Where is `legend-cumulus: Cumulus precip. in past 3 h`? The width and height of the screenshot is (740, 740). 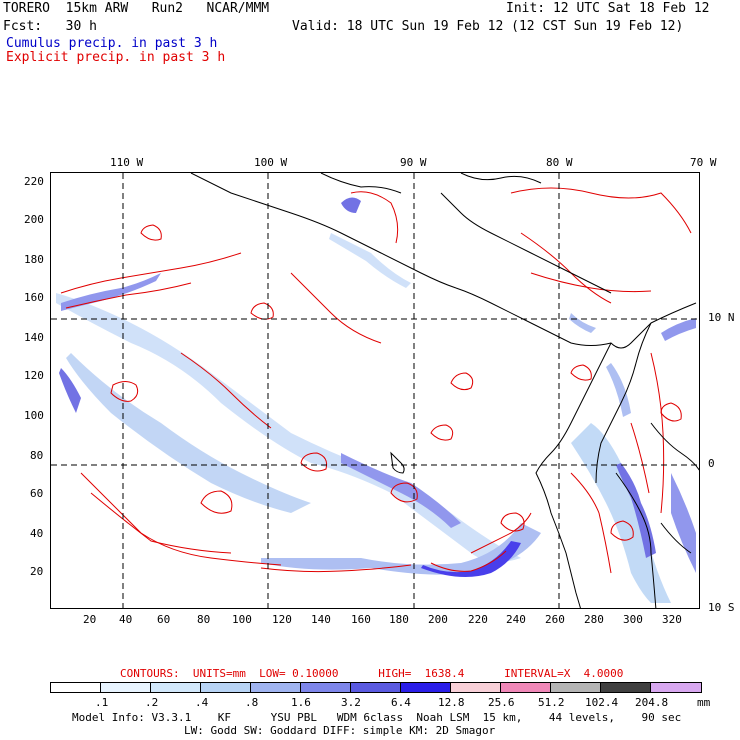
legend-cumulus: Cumulus precip. in past 3 h is located at coordinates (112, 43).